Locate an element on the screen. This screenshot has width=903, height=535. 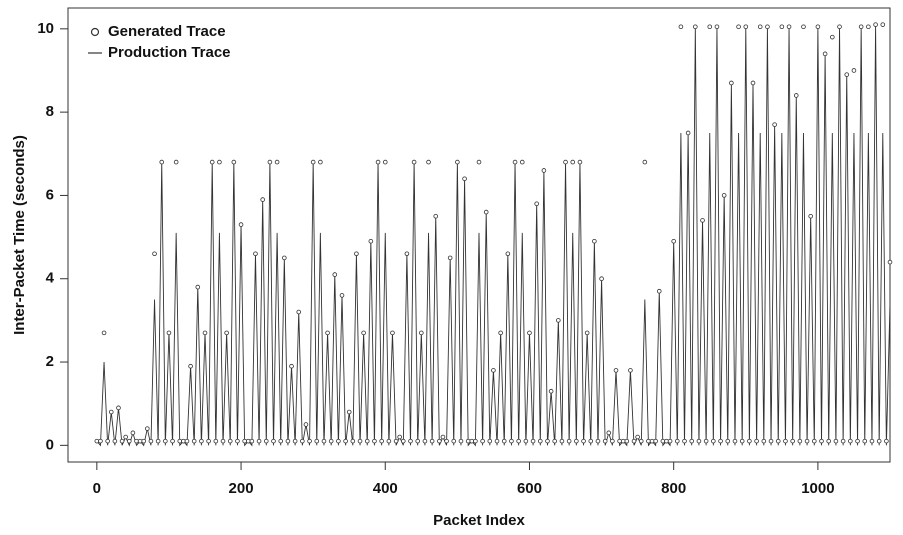
x-tick-label: 400 is located at coordinates (385, 488).